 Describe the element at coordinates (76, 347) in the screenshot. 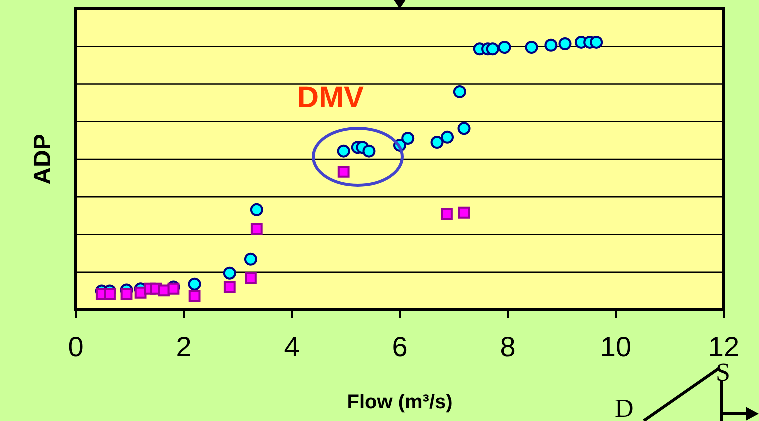

I see `x-tick-label: 0` at that location.